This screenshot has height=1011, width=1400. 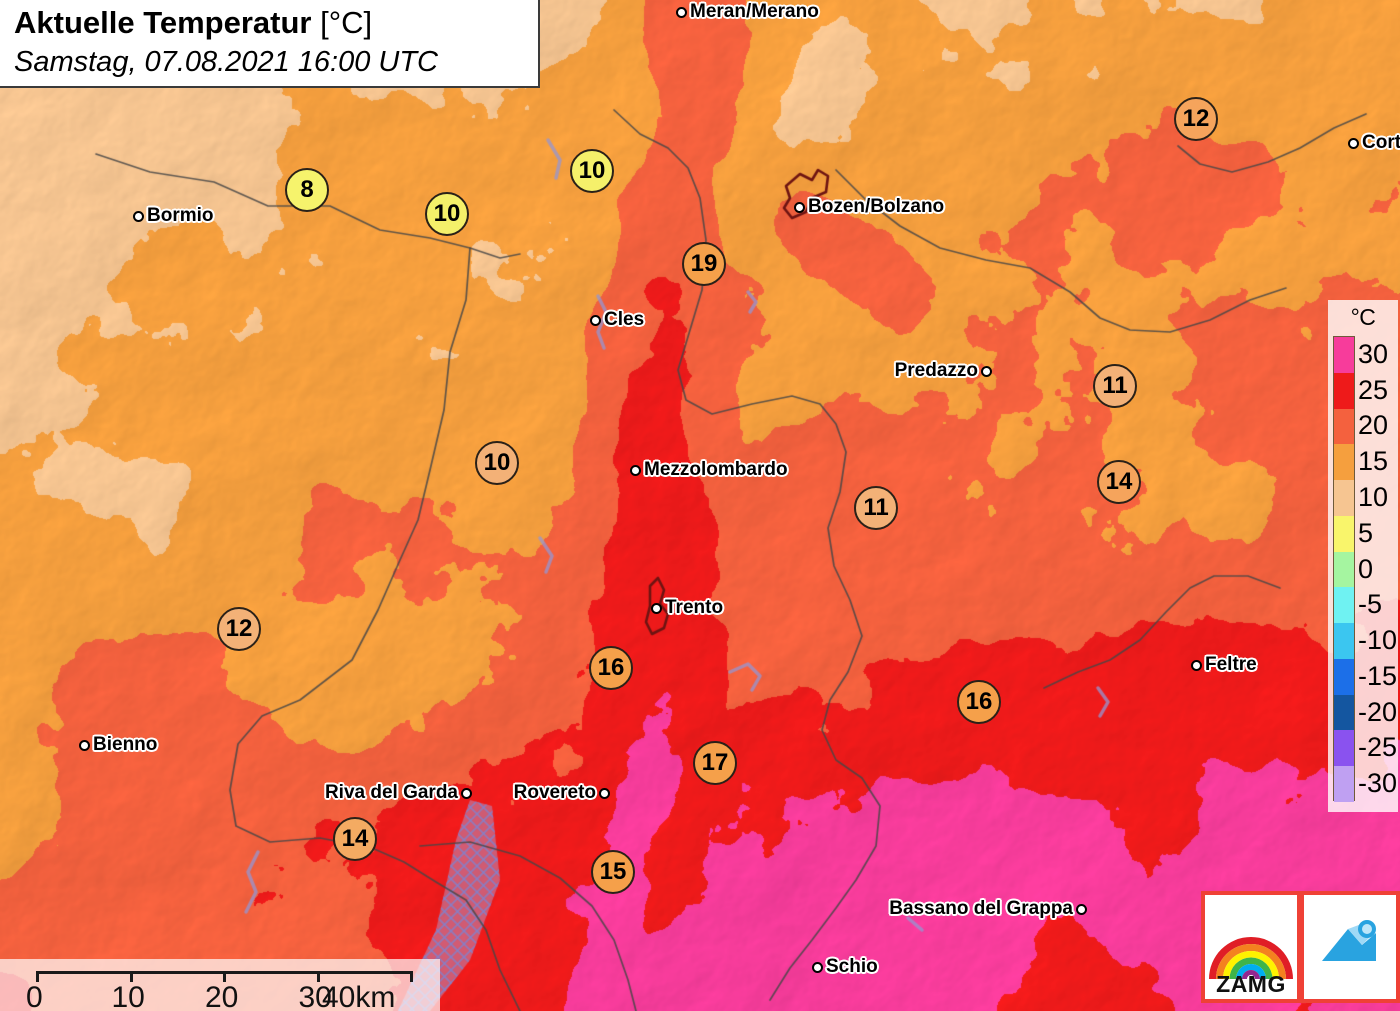 I want to click on legend-band--20, so click(x=1344, y=712).